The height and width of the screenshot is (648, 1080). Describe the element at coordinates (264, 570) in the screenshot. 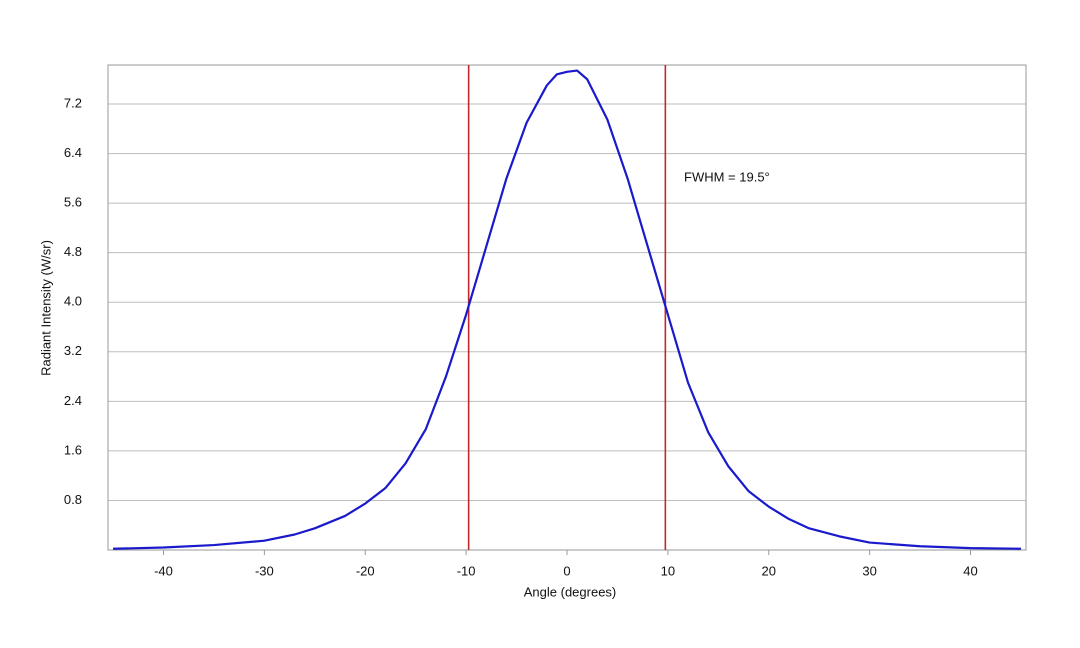

I see `x-tick-label: -30` at that location.